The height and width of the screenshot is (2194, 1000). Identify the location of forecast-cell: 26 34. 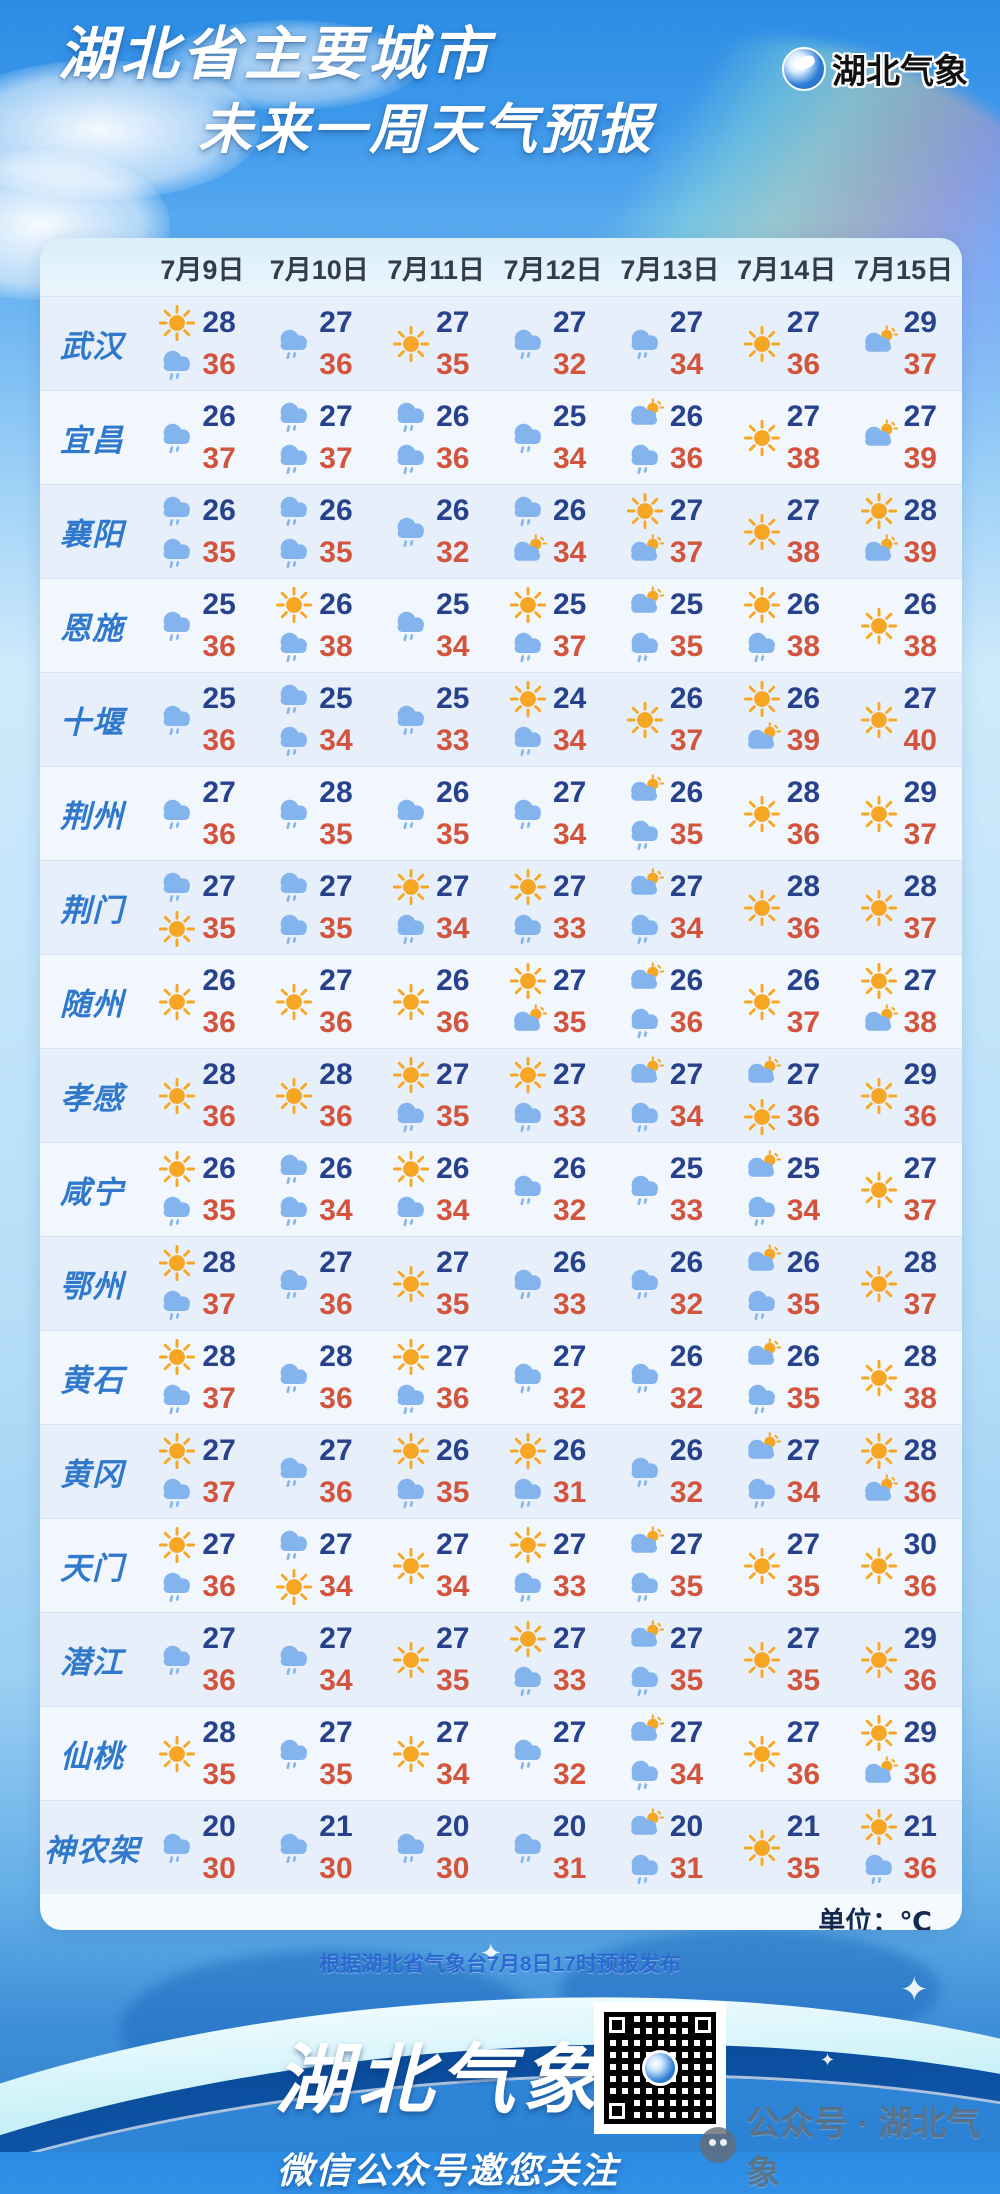
(553, 532).